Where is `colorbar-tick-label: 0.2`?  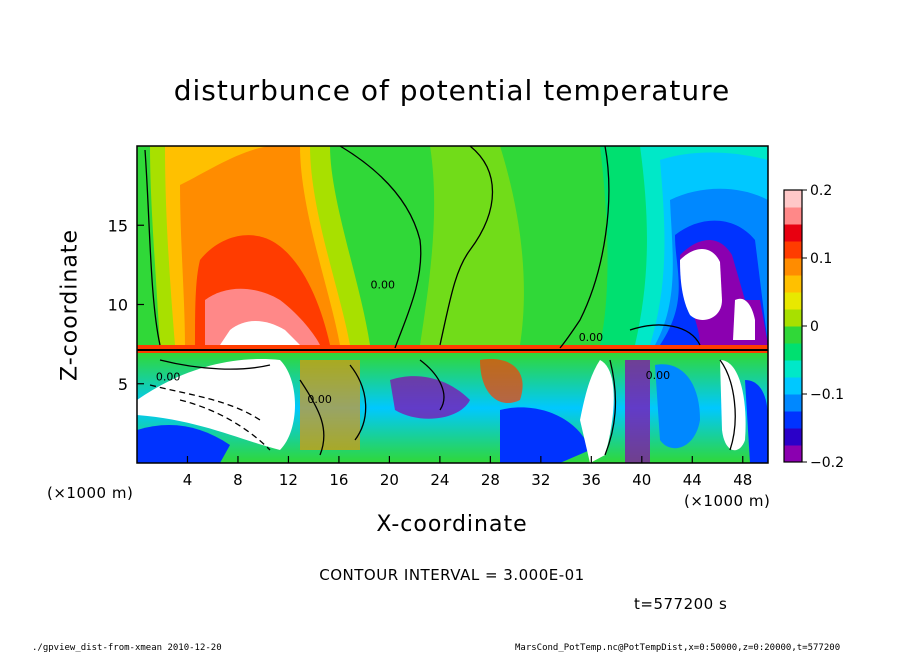 colorbar-tick-label: 0.2 is located at coordinates (821, 191).